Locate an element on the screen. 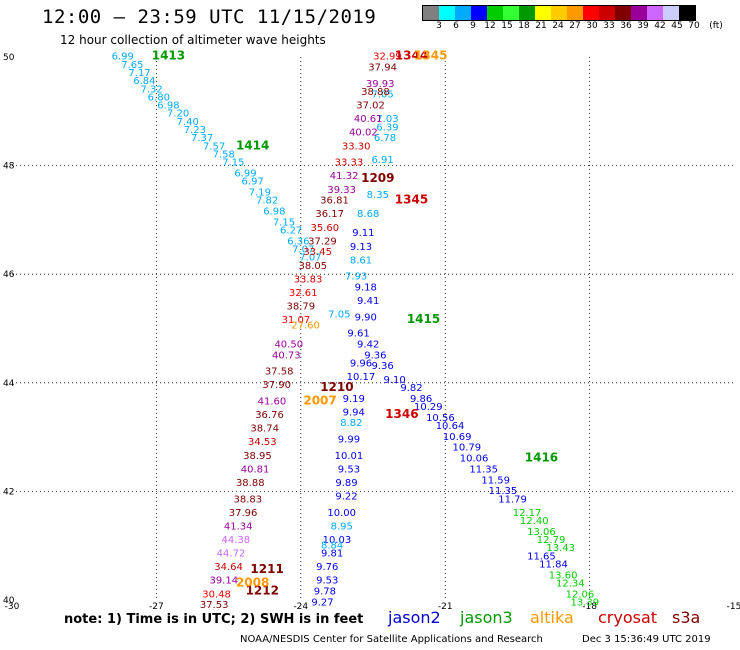 Image resolution: width=740 pixels, height=650 pixels. colorbar-label: 27 is located at coordinates (575, 26).